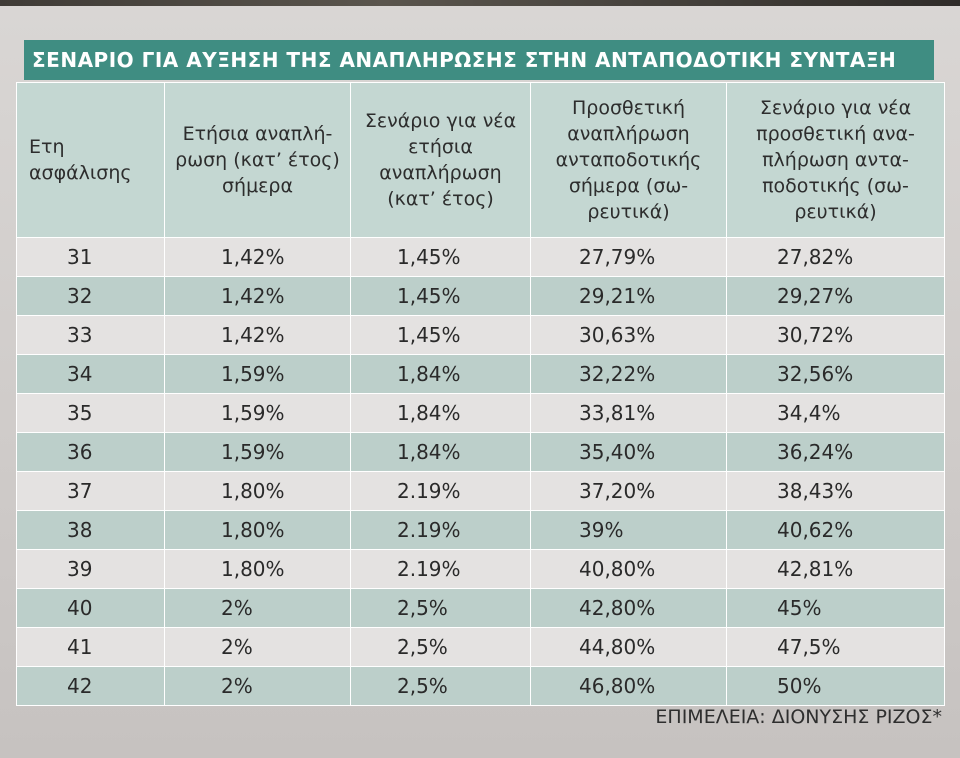 The height and width of the screenshot is (758, 960). I want to click on header-annual-current: Ετήσια αναπλή-ρωση (κατ’ έτος) σήμερα, so click(257, 160).